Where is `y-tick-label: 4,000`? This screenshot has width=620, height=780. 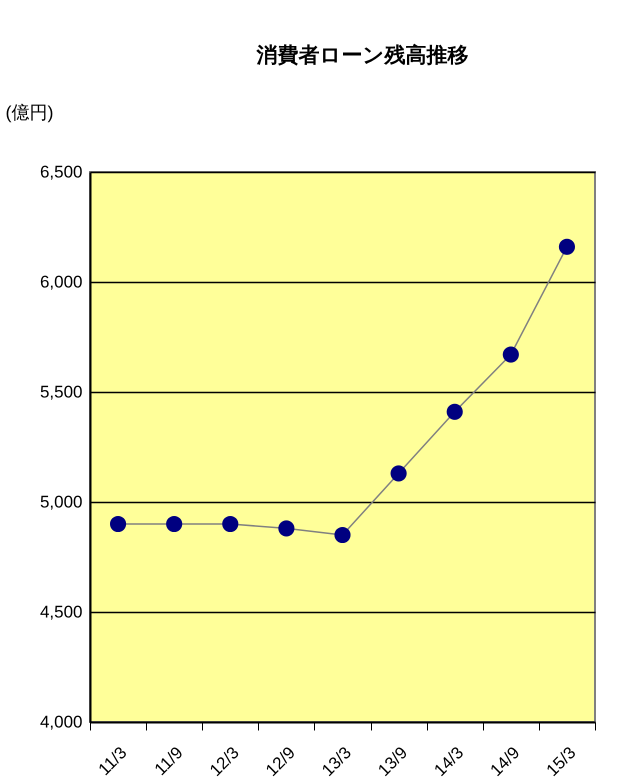
y-tick-label: 4,000 is located at coordinates (61, 722).